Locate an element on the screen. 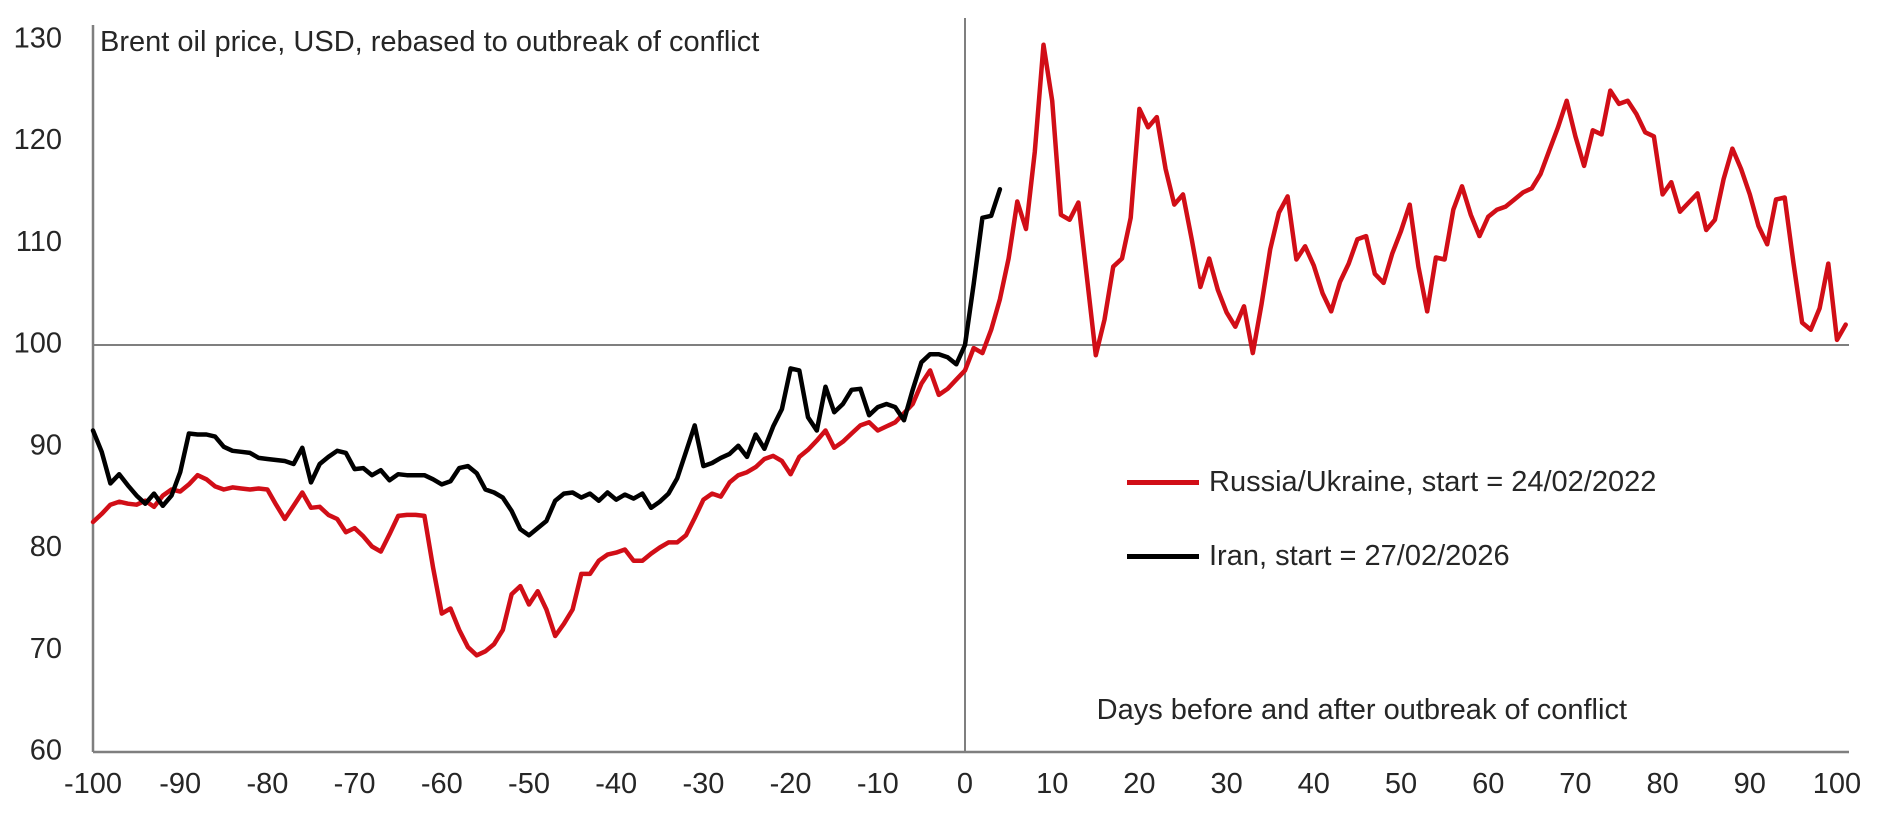  x-tick-label: 80 is located at coordinates (1662, 784).